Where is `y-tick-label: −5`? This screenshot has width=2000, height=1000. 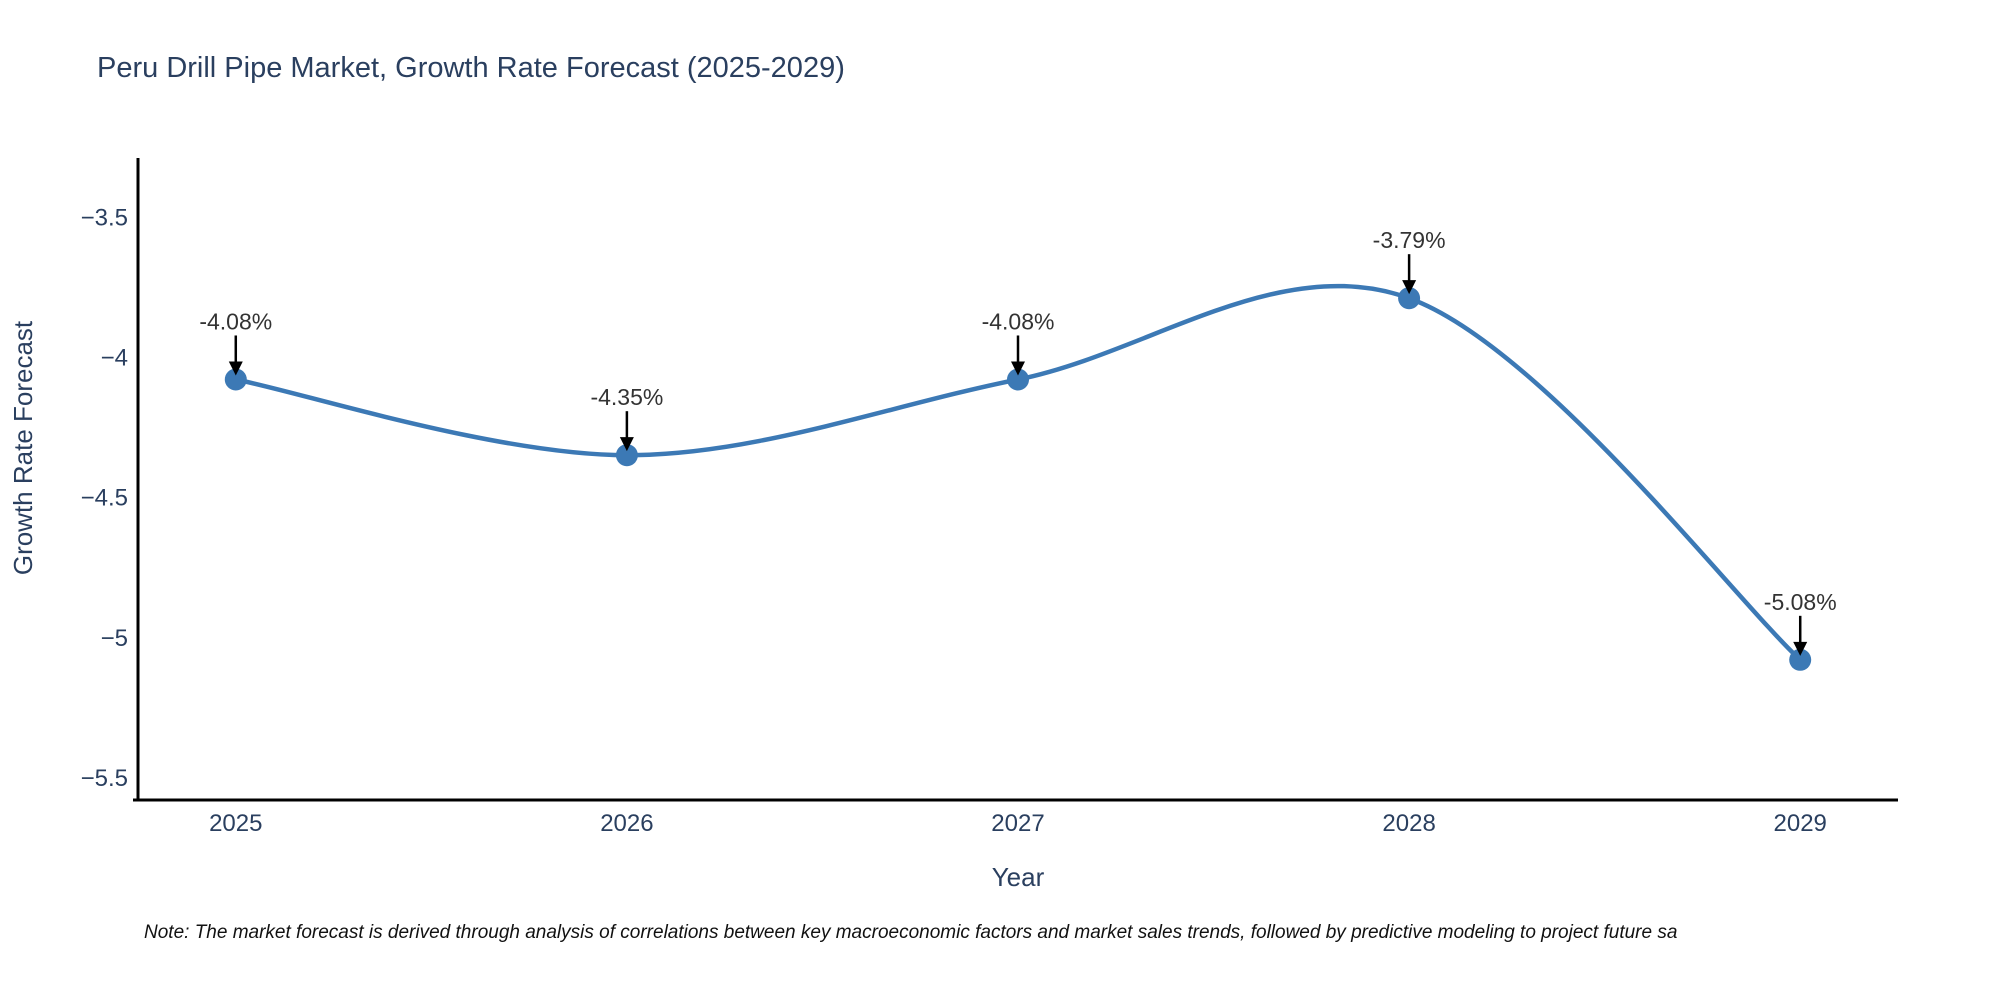 y-tick-label: −5 is located at coordinates (114, 638).